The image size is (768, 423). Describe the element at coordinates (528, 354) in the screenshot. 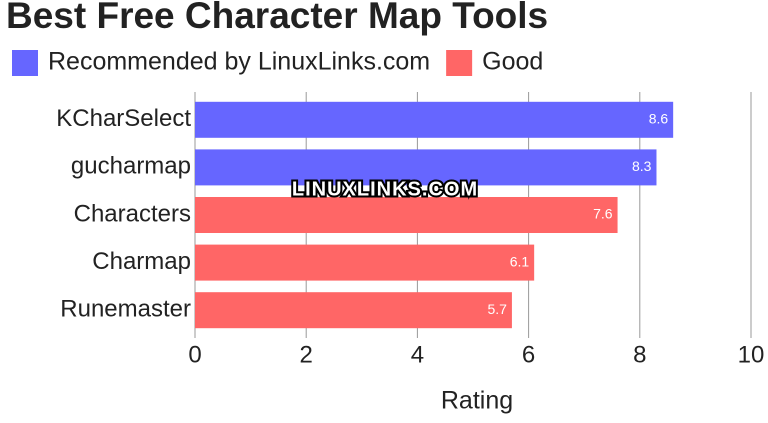

I see `x-tick-label: 6` at that location.